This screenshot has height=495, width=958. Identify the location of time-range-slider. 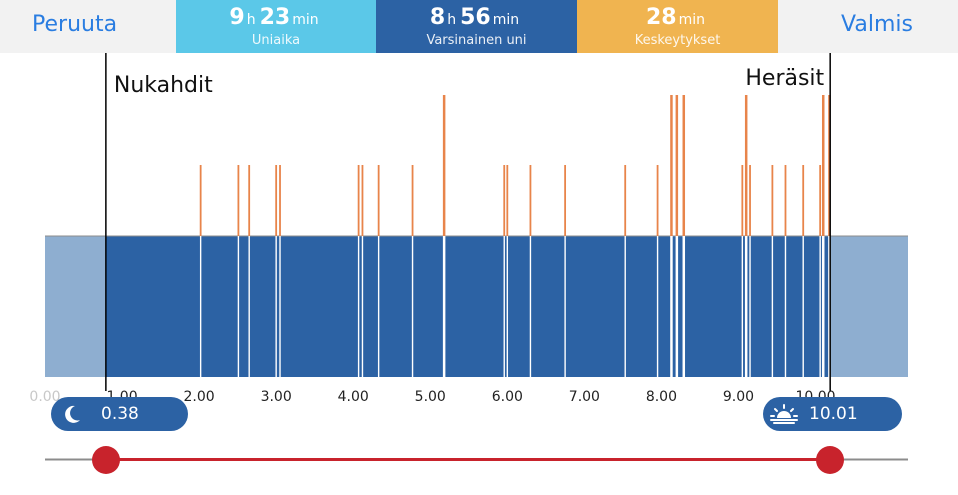
(479, 460).